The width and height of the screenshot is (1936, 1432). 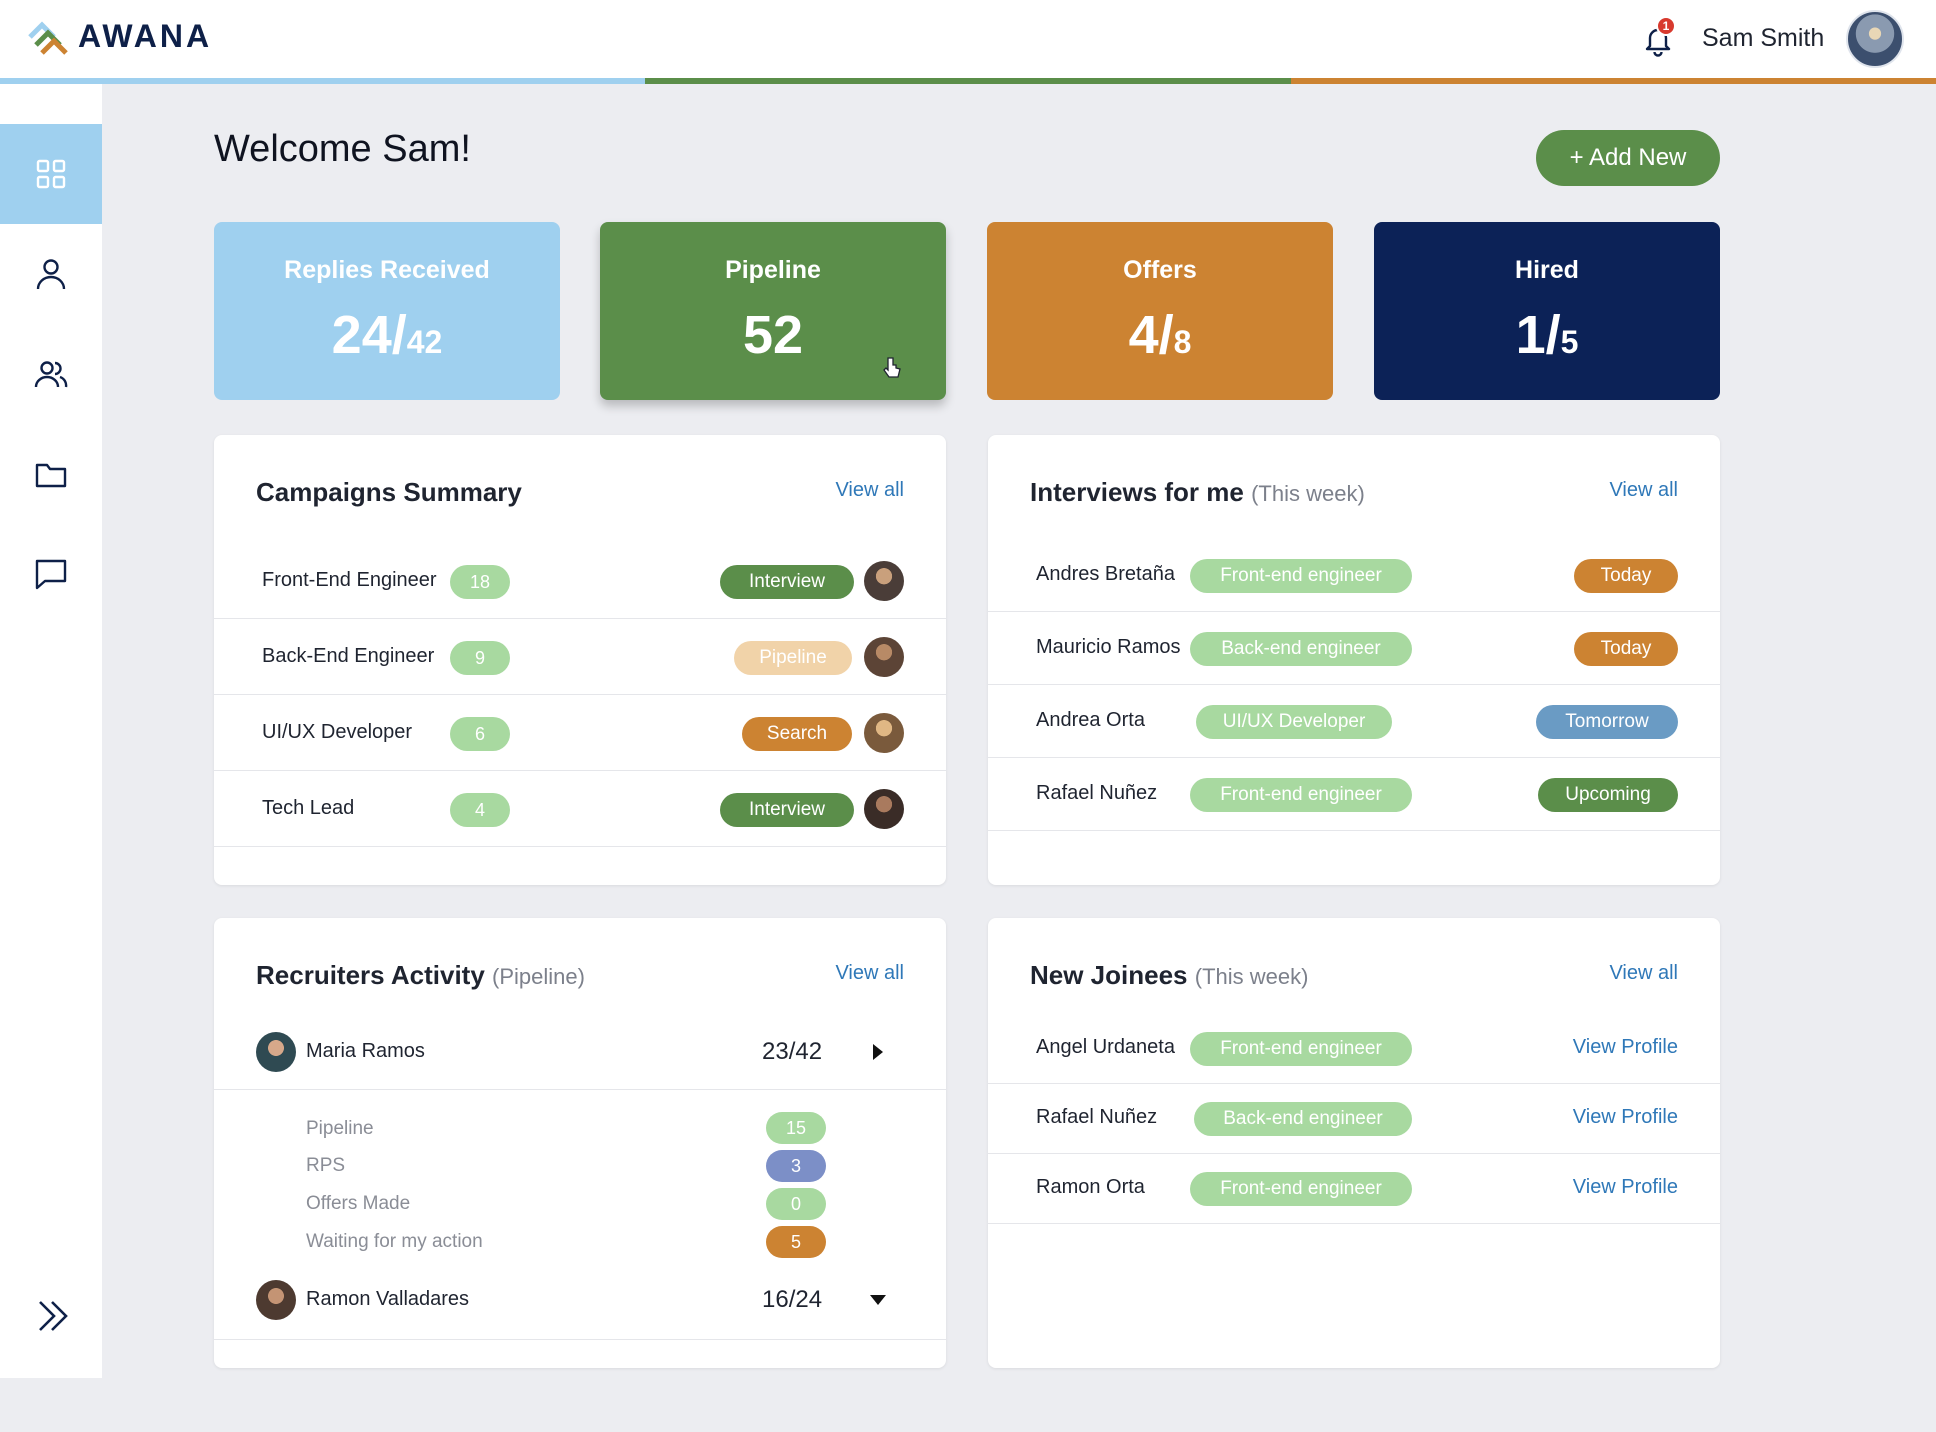 I want to click on sidebar-item-dashboard, so click(x=51, y=174).